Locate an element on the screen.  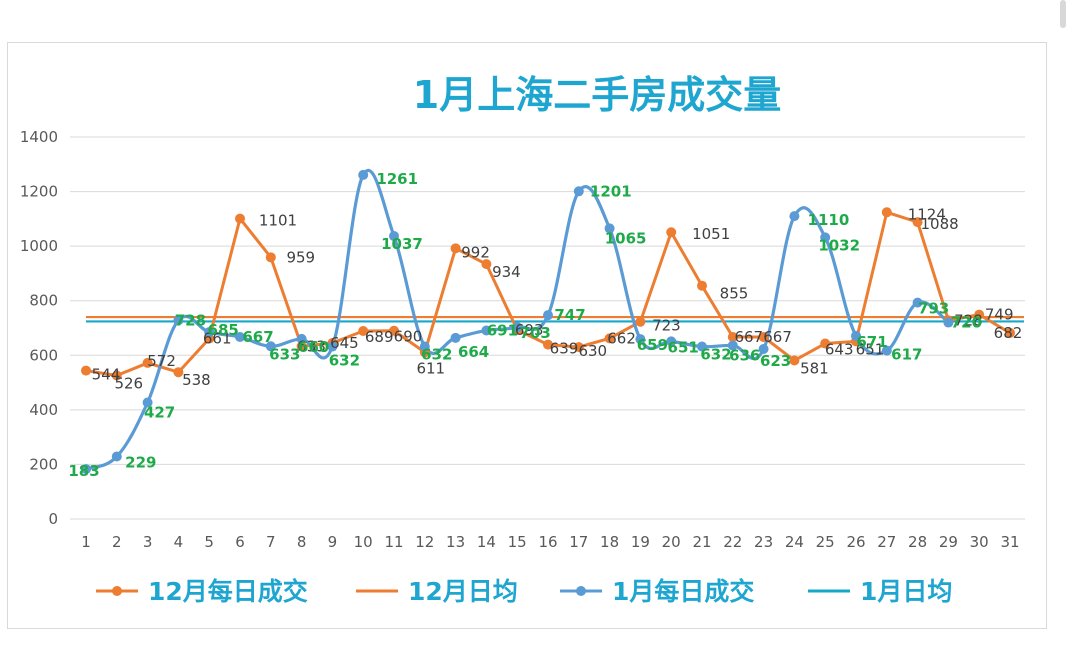
x-tick-label: 10 is located at coordinates (363, 542).